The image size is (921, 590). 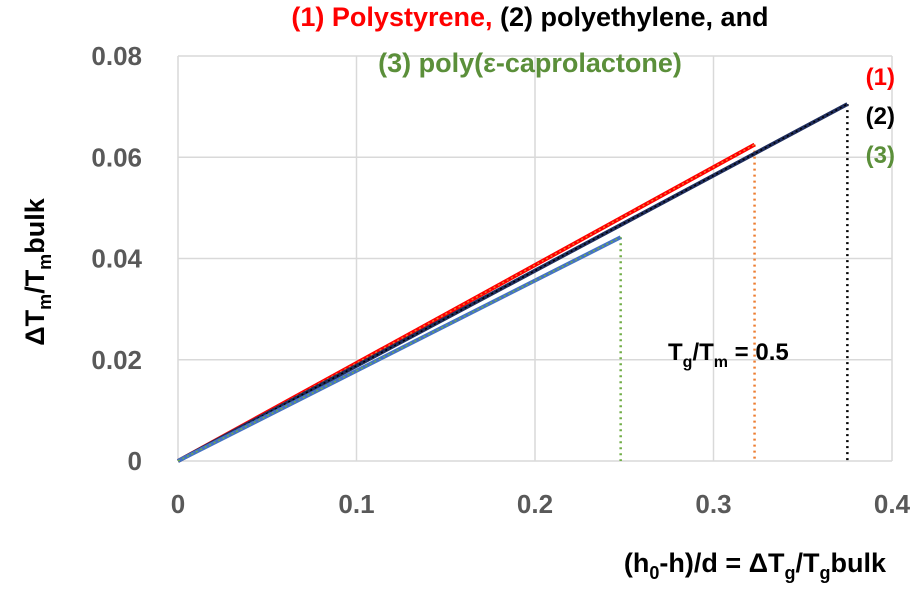 What do you see at coordinates (37, 271) in the screenshot?
I see `y-axis-label: ΔTm/Tmbulk` at bounding box center [37, 271].